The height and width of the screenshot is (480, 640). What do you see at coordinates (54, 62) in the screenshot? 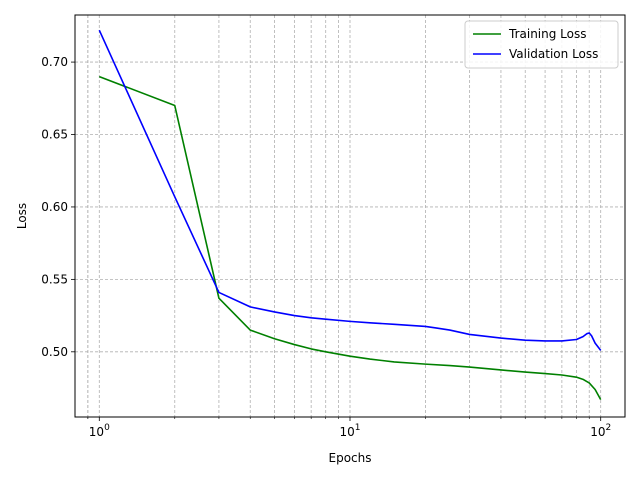
I see `y-tick-label: 0.70` at bounding box center [54, 62].